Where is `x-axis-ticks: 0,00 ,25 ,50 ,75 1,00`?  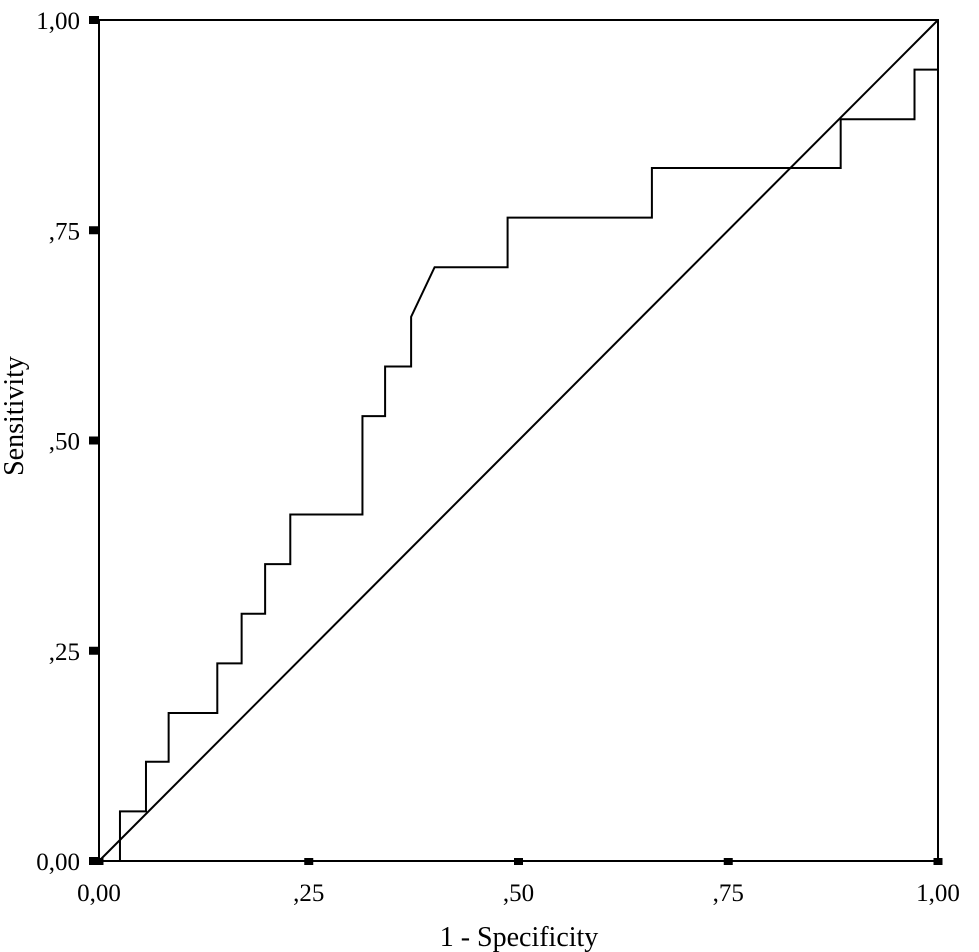 x-axis-ticks: 0,00 ,25 ,50 ,75 1,00 is located at coordinates (518, 882).